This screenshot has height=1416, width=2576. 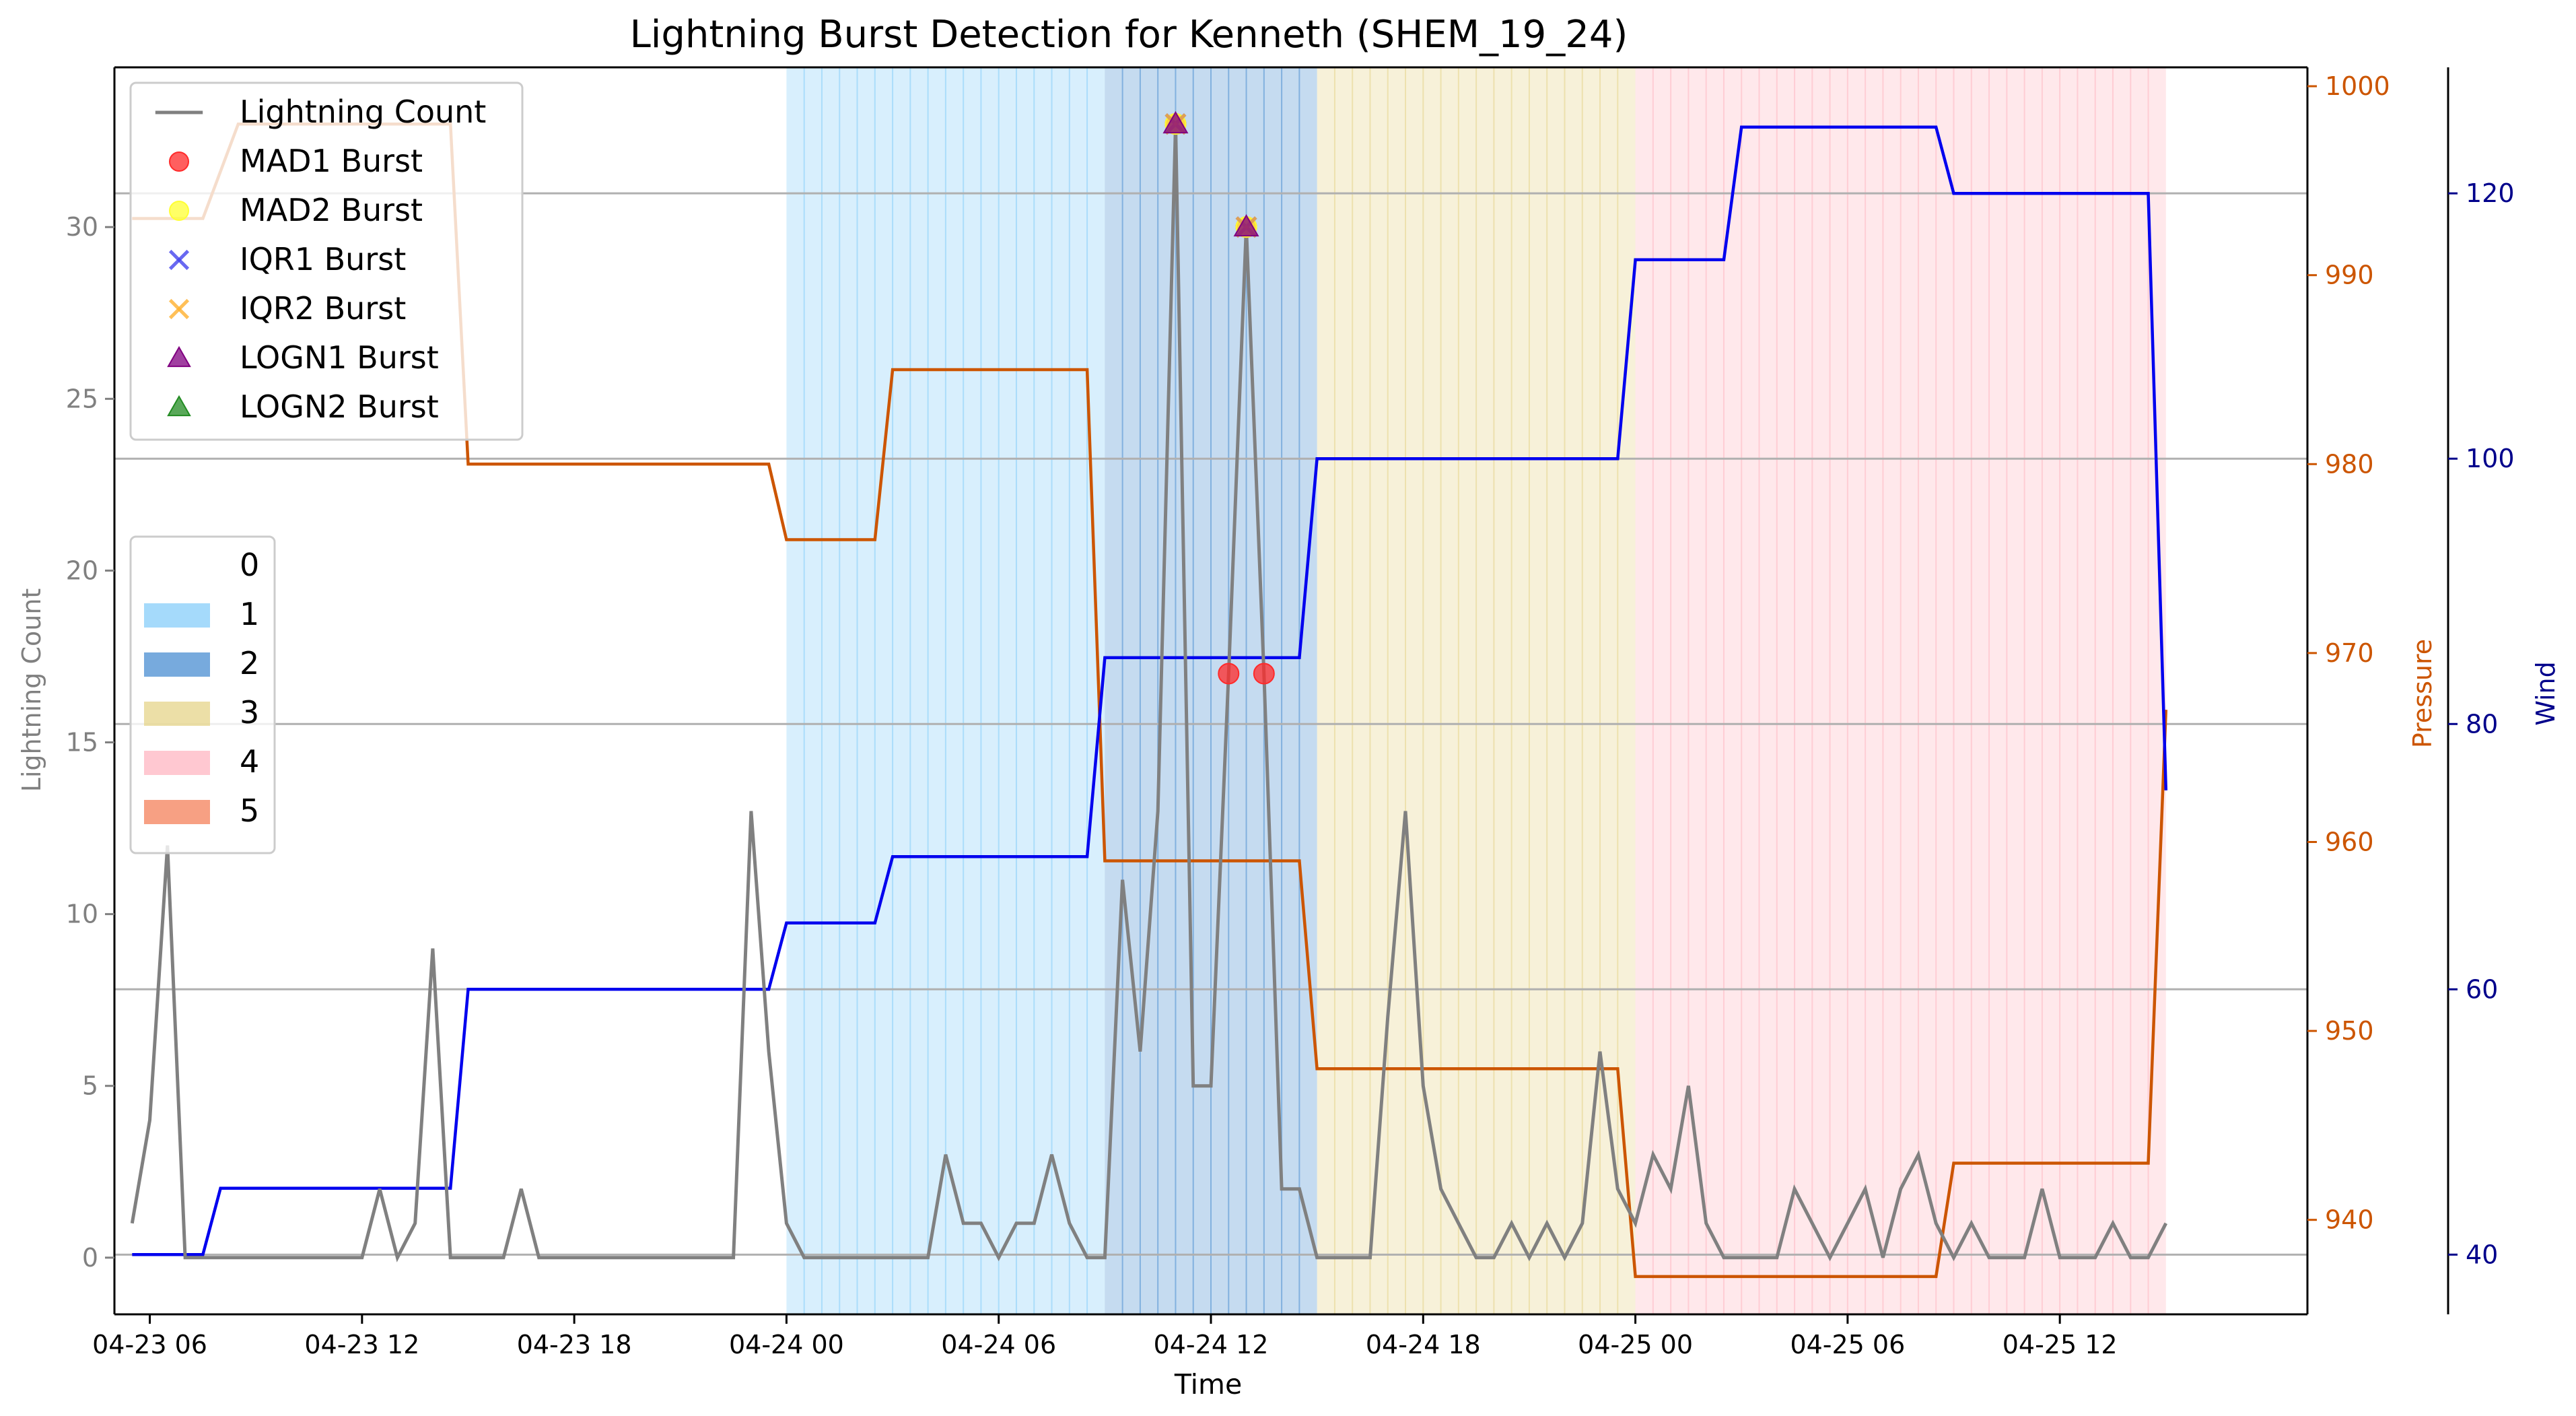 What do you see at coordinates (1847, 1344) in the screenshot?
I see `x-tick-label: 04-25 06` at bounding box center [1847, 1344].